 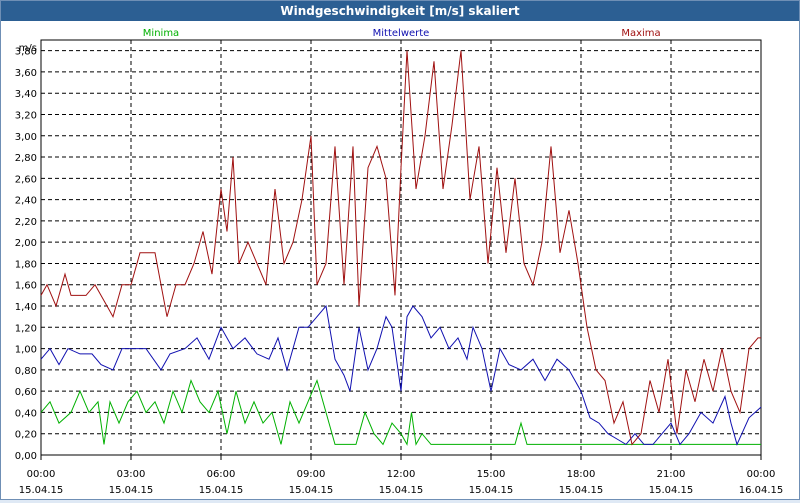 What do you see at coordinates (26, 413) in the screenshot?
I see `y-tick-label: 0,40` at bounding box center [26, 413].